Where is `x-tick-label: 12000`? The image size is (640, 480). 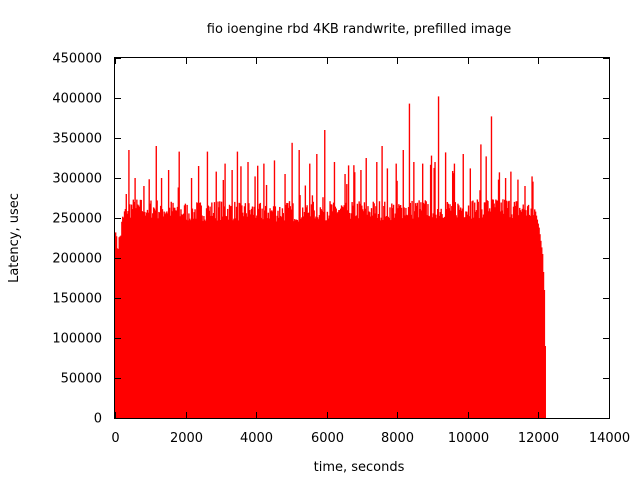 x-tick-label: 12000 is located at coordinates (538, 438).